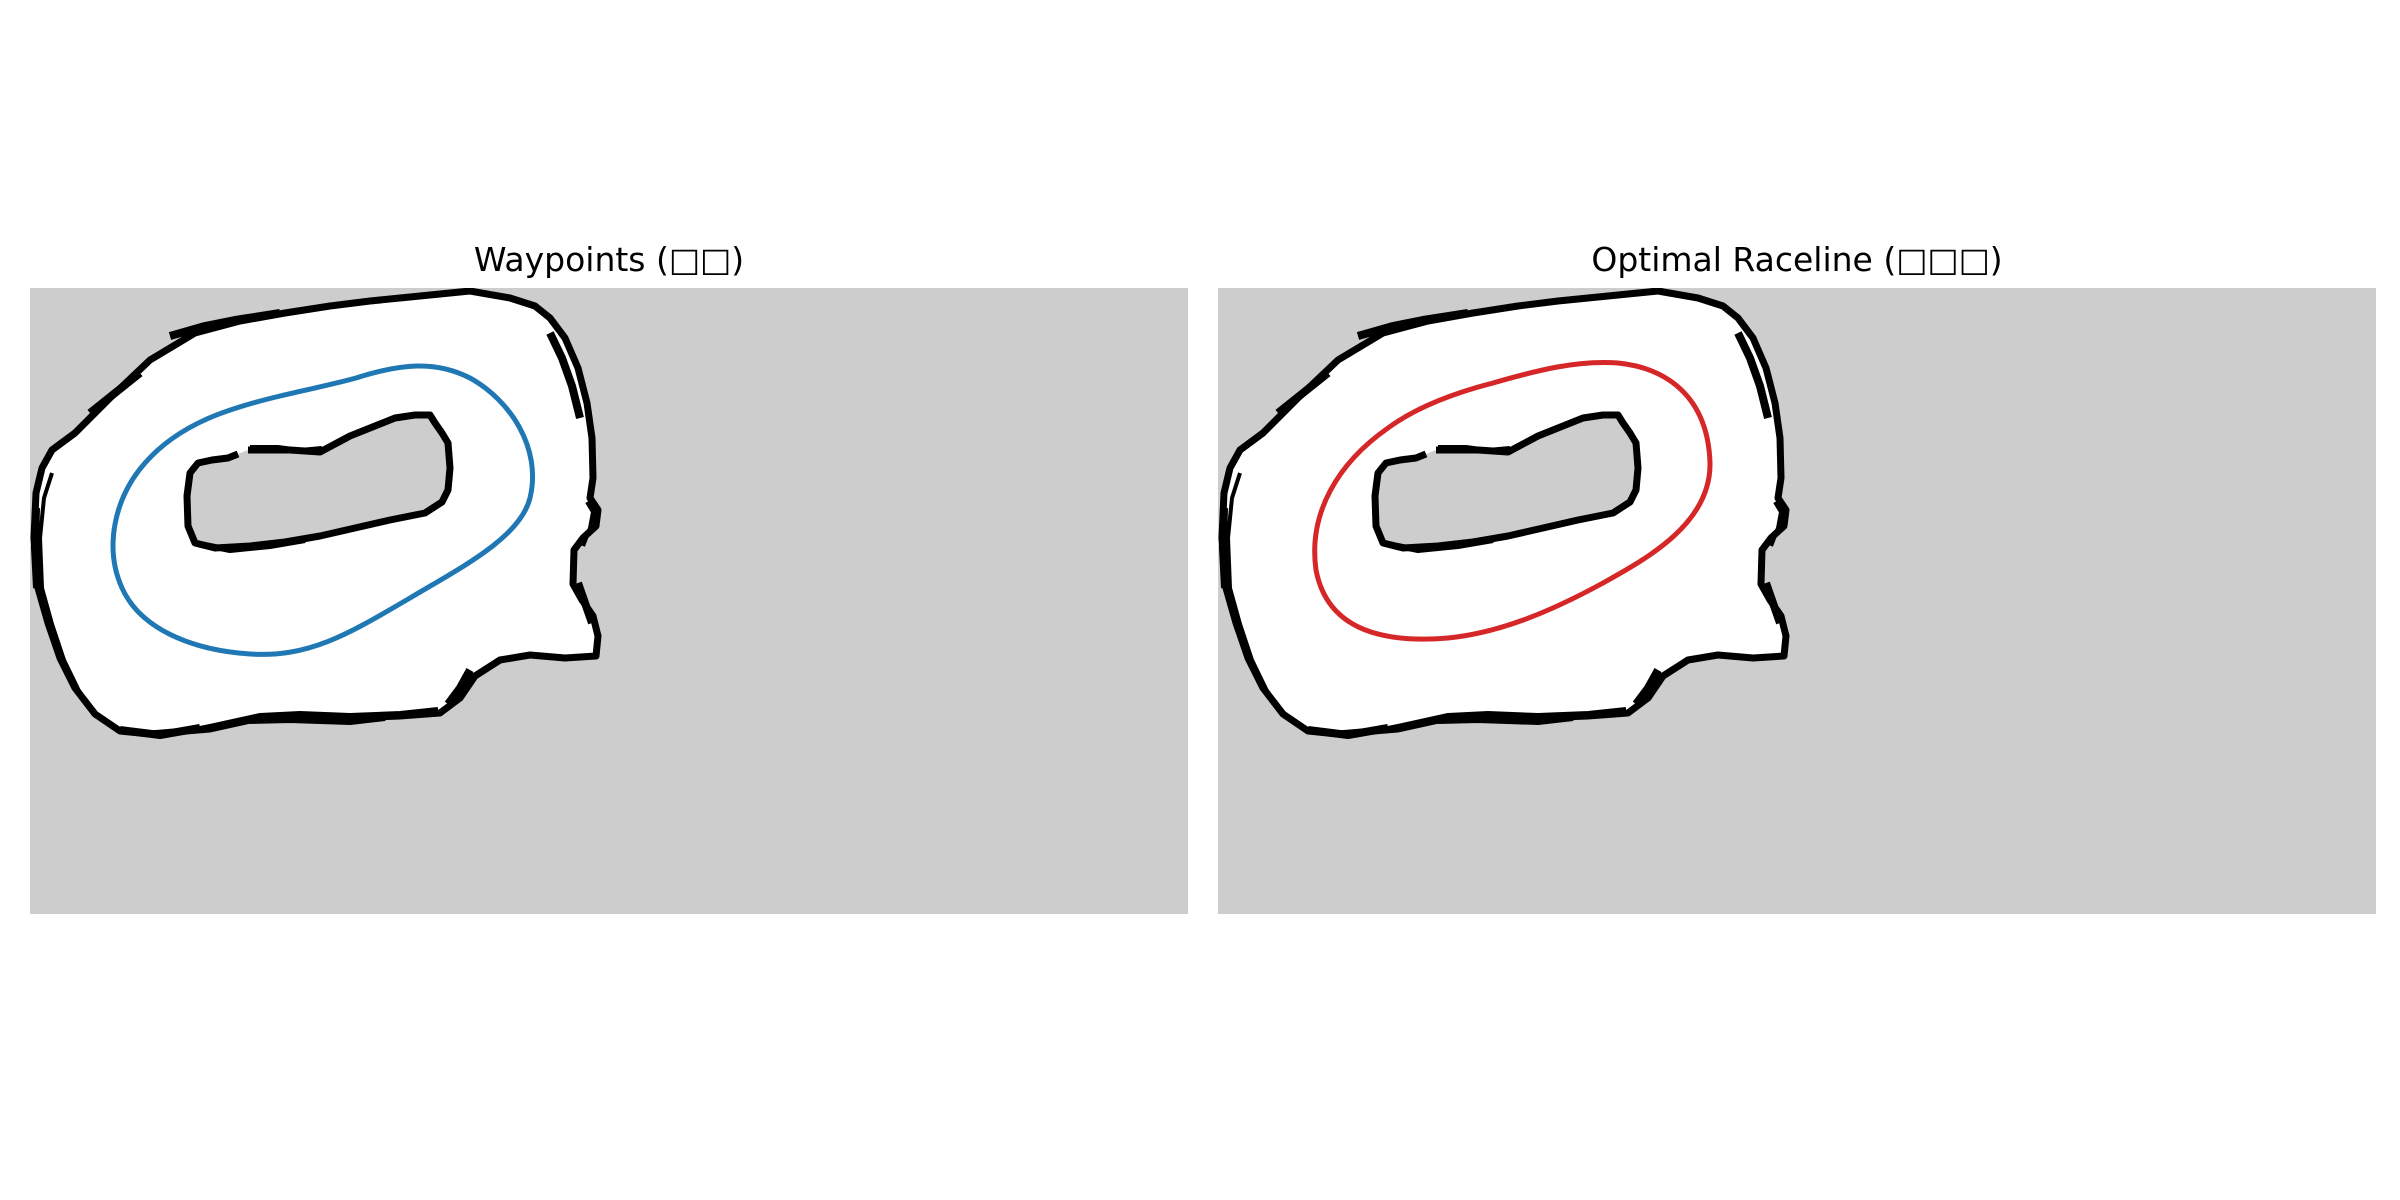  What do you see at coordinates (1512, 501) in the screenshot?
I see `raceline-line` at bounding box center [1512, 501].